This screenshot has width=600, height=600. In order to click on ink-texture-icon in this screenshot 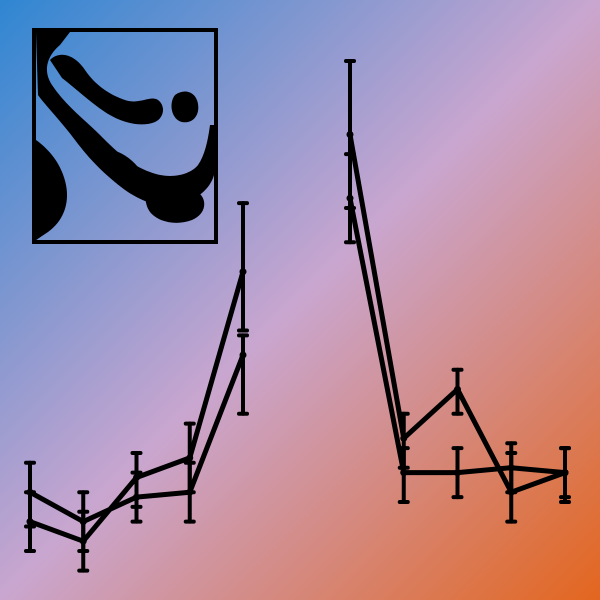, I will do `click(125, 136)`.